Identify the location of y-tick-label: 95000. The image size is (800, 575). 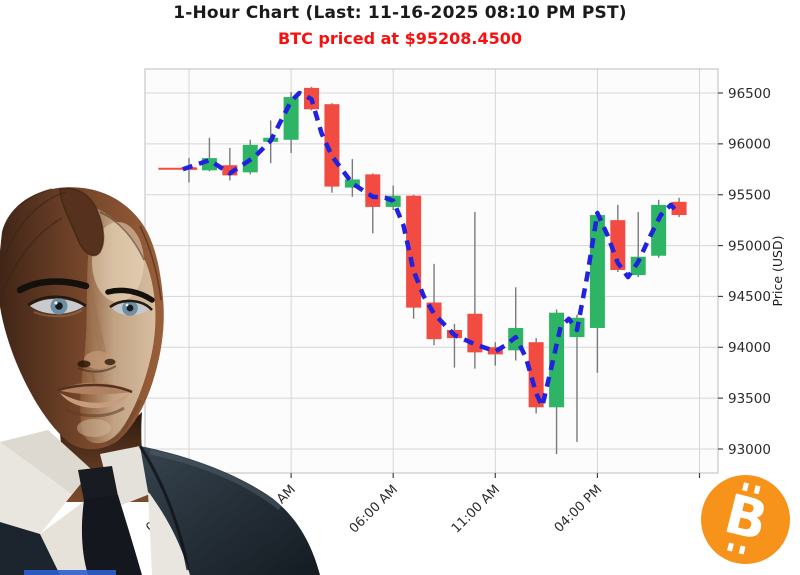
(749, 246).